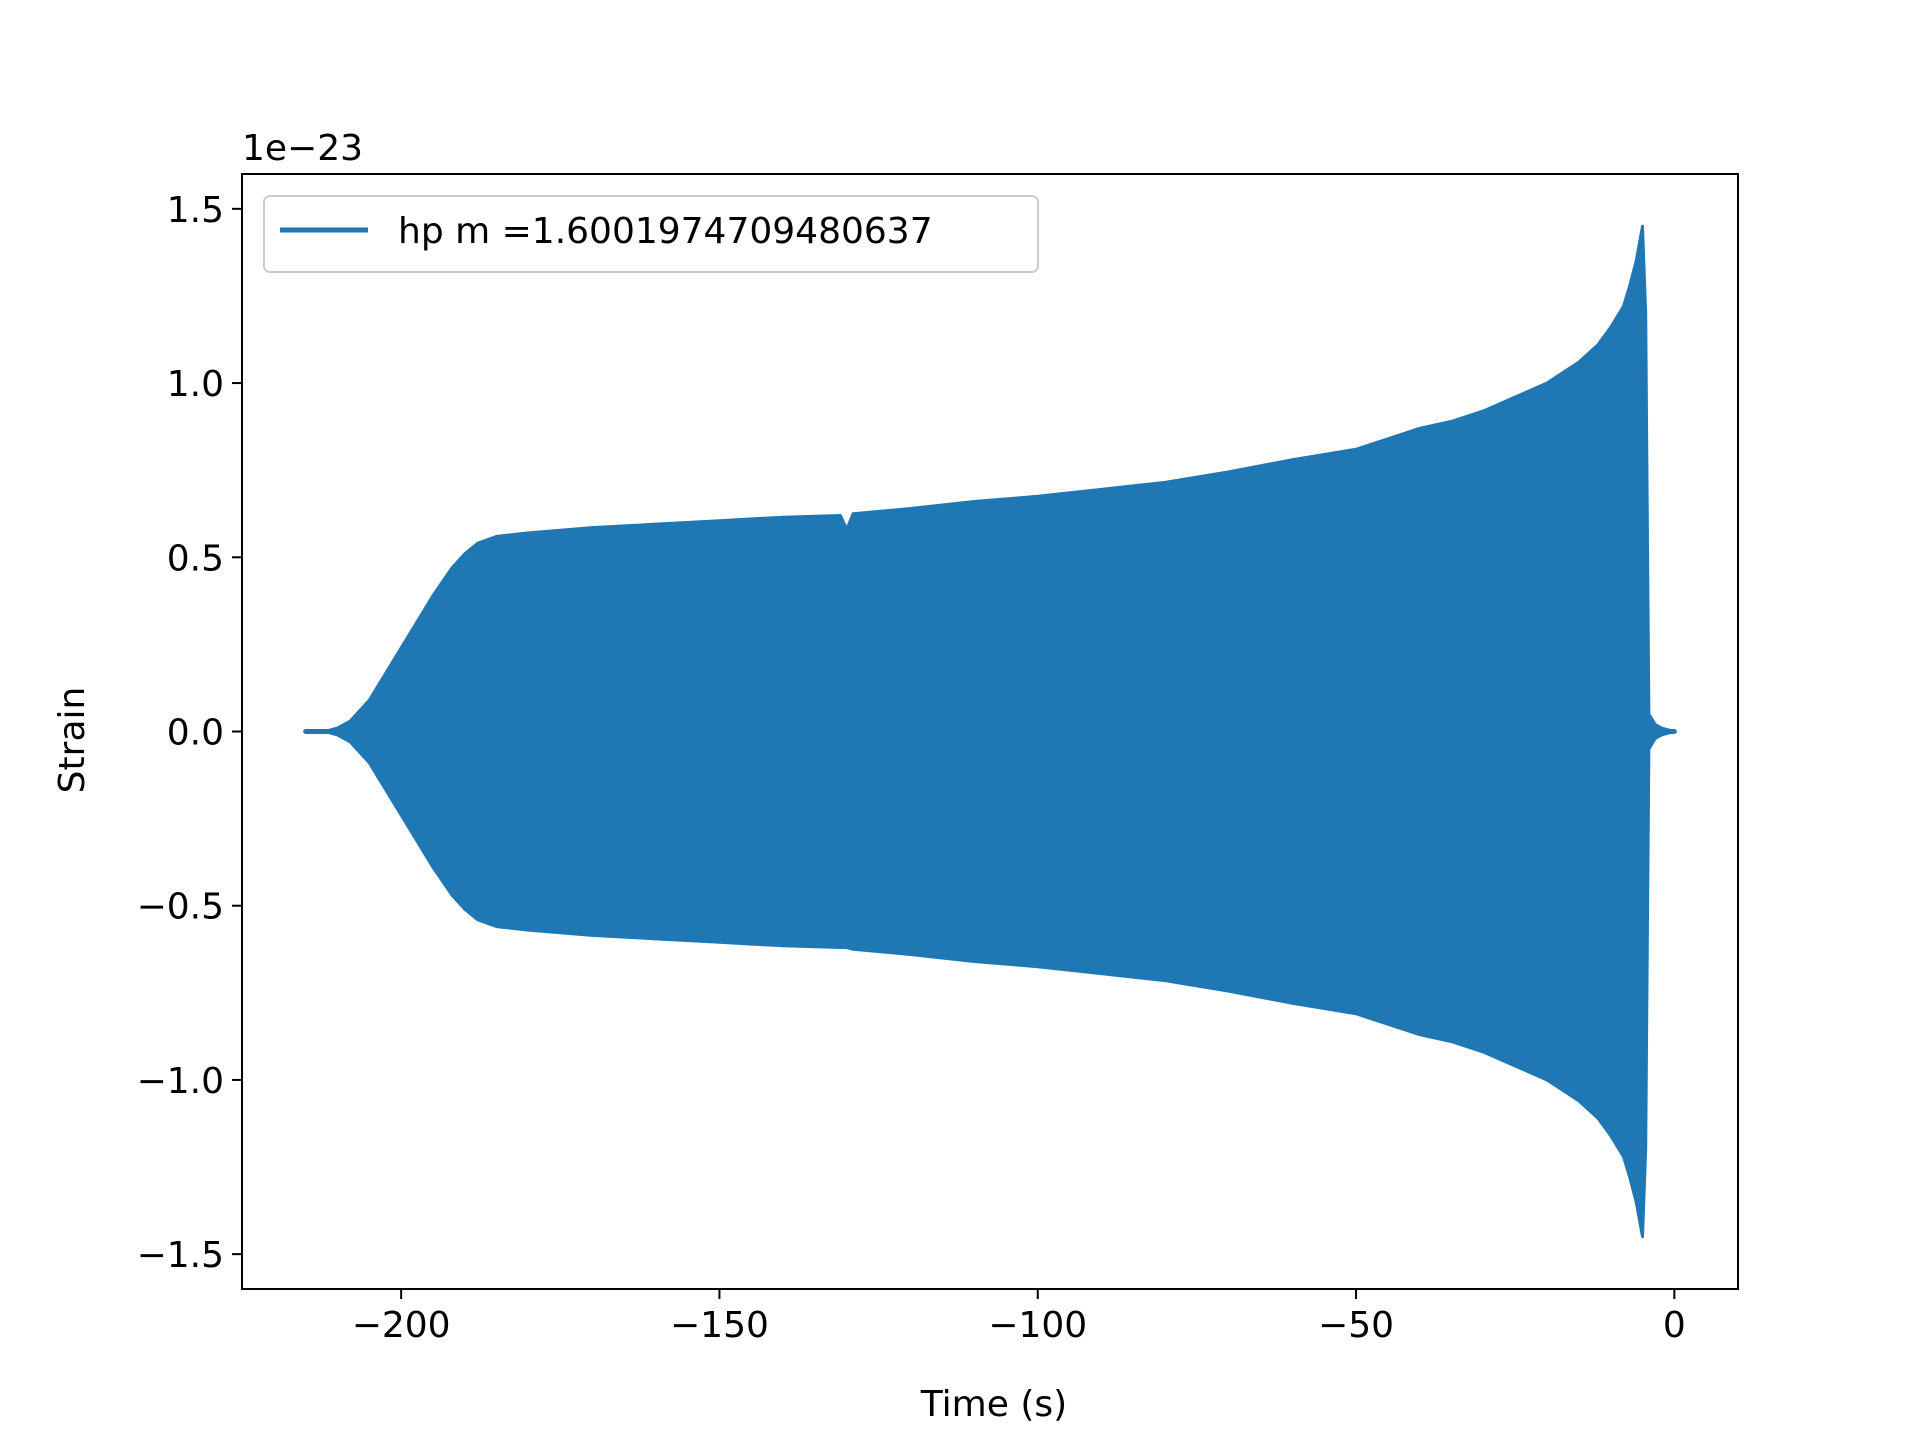 The height and width of the screenshot is (1444, 1920). What do you see at coordinates (1037, 1325) in the screenshot?
I see `x-tick-label: −100` at bounding box center [1037, 1325].